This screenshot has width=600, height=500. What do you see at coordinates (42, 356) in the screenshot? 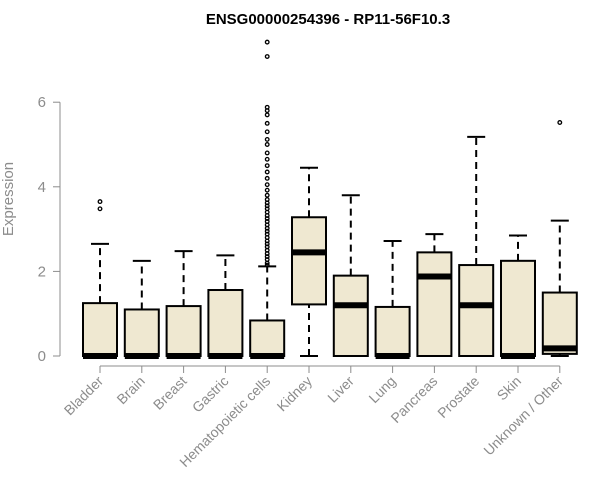
I see `y-tick-label: 0` at bounding box center [42, 356].